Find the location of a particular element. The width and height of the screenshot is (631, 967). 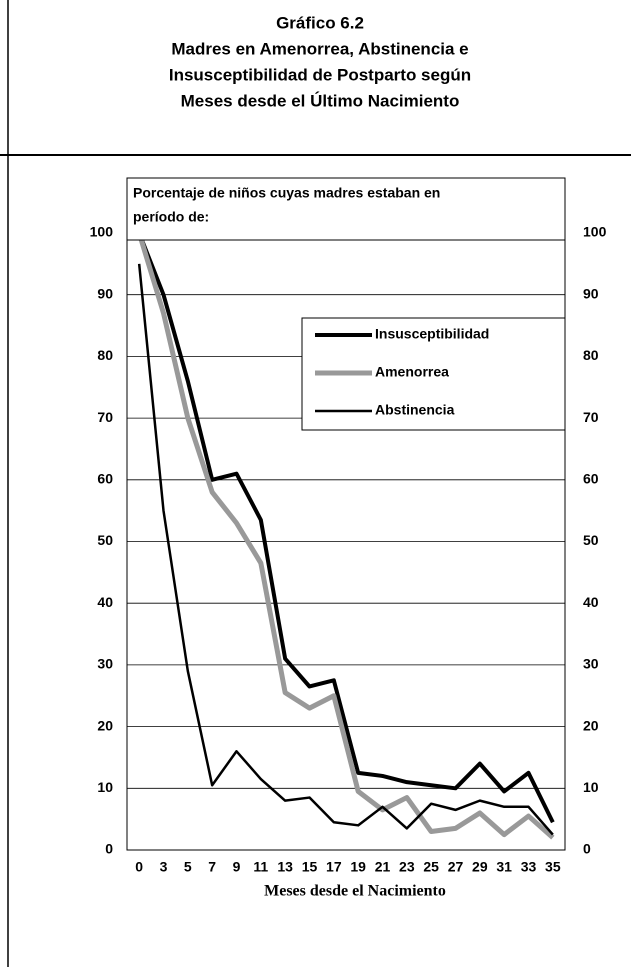

x-tick-label: 35 is located at coordinates (553, 867).